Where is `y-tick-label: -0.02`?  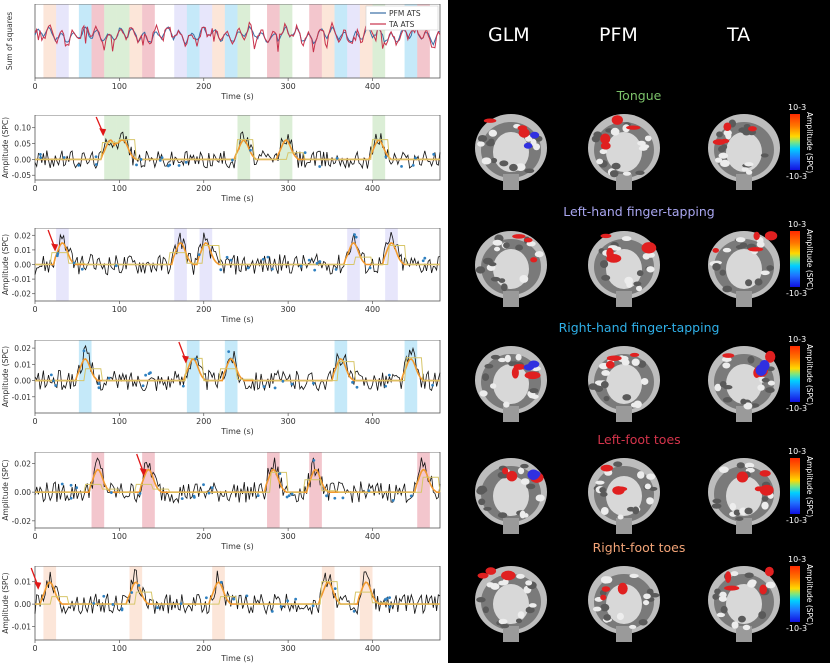
y-tick-label: -0.02 is located at coordinates (22, 294).